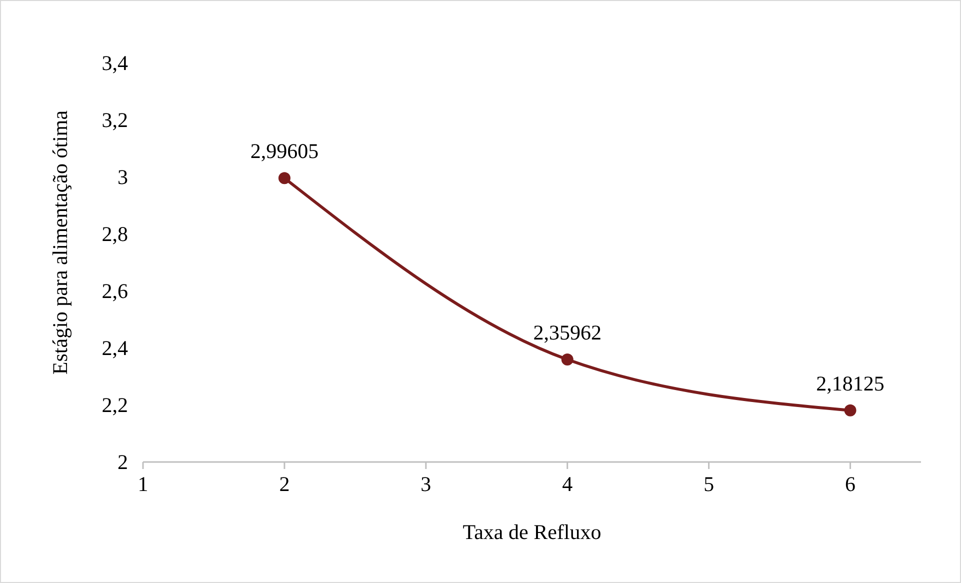 This screenshot has width=961, height=583. I want to click on y-tick-label: 3,2, so click(115, 120).